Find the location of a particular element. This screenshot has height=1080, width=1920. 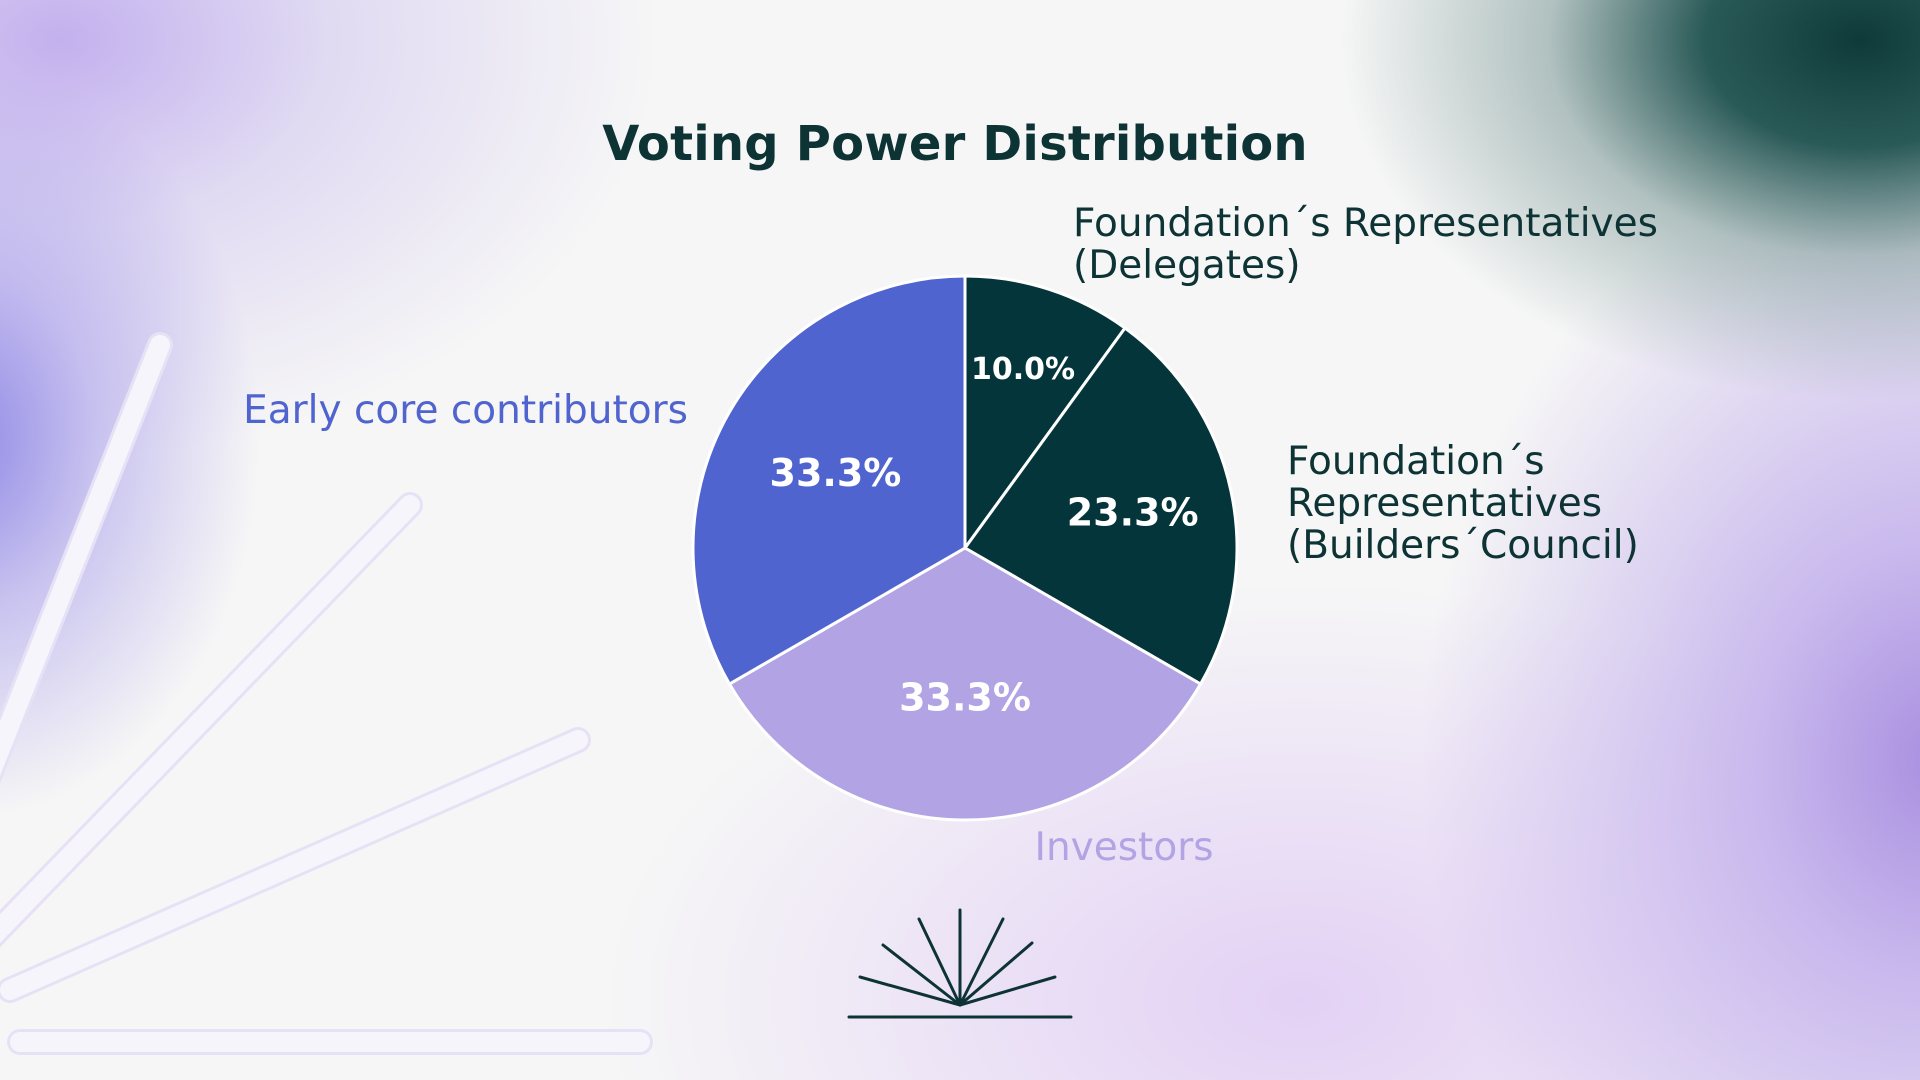

slice-category-label-3: Investors is located at coordinates (1123, 847).